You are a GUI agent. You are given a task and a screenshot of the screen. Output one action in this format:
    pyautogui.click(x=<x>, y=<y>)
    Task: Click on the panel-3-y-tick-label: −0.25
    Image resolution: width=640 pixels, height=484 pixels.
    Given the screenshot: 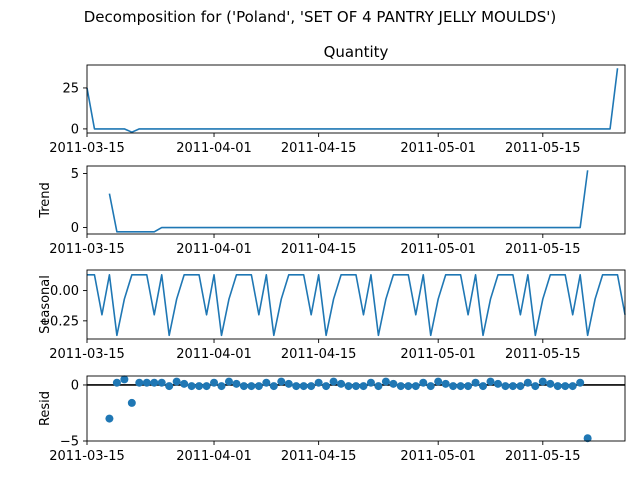 What is the action you would take?
    pyautogui.click(x=59, y=321)
    